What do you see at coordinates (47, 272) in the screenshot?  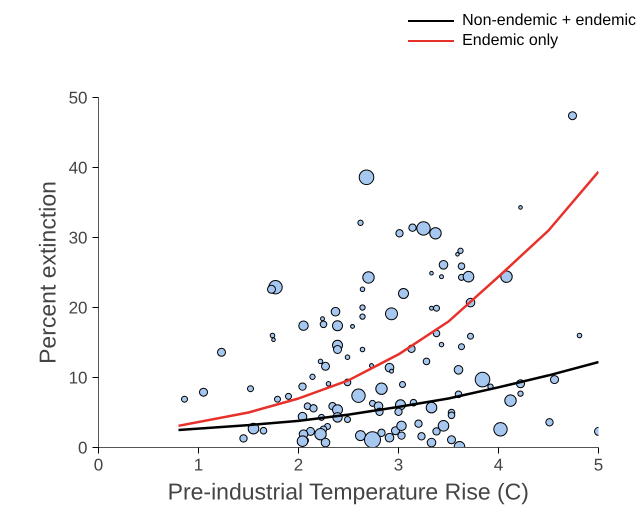 I see `y-axis-title: Percent extinction` at bounding box center [47, 272].